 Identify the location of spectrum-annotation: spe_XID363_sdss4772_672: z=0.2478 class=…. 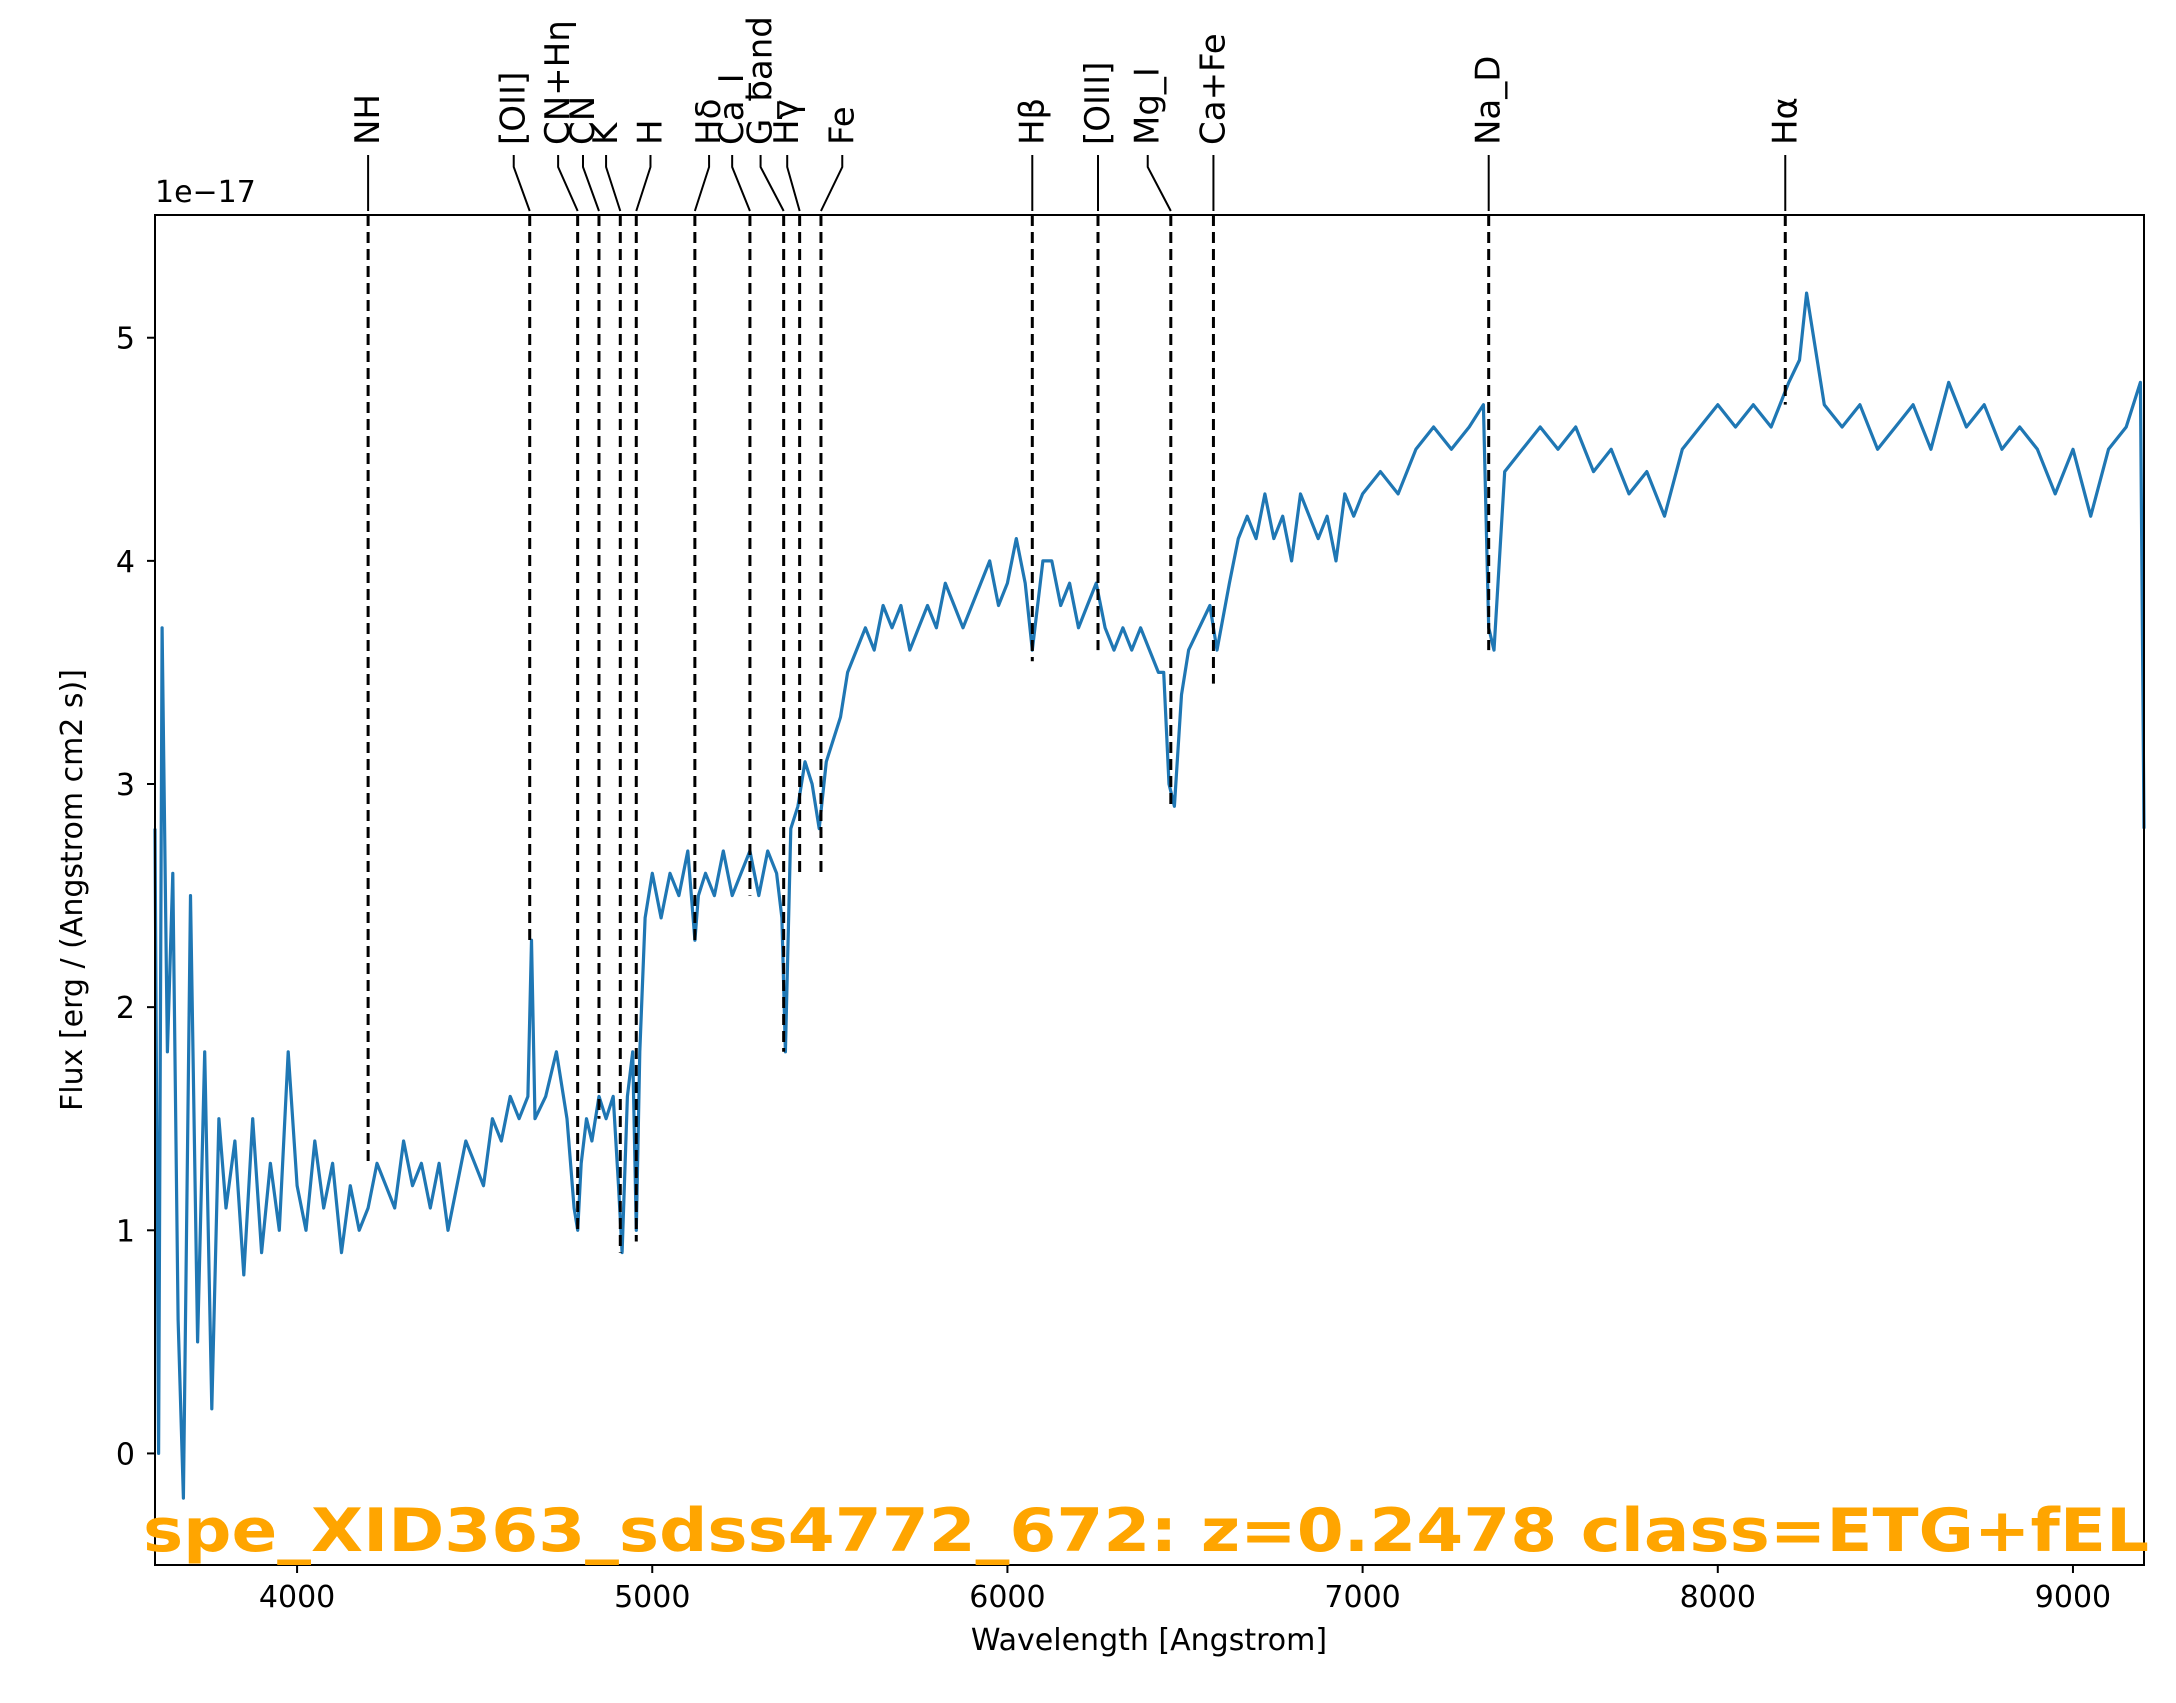
(1146, 1531).